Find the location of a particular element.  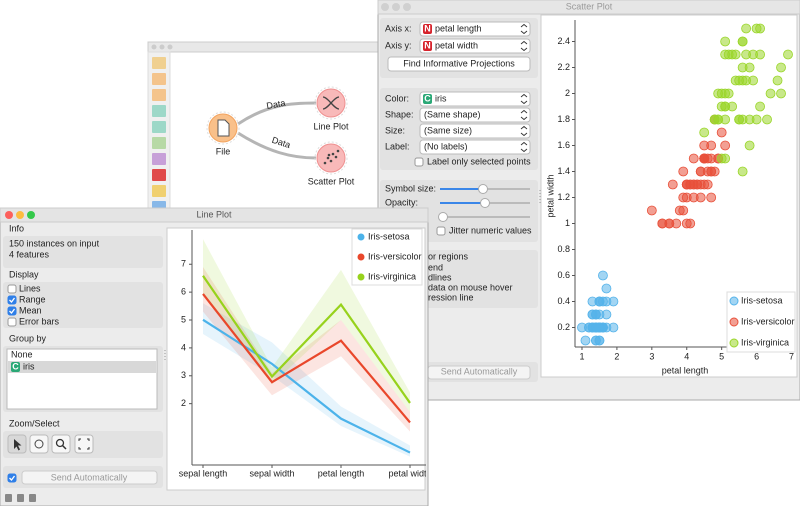

y-tick-label: 0.2 is located at coordinates (563, 327).